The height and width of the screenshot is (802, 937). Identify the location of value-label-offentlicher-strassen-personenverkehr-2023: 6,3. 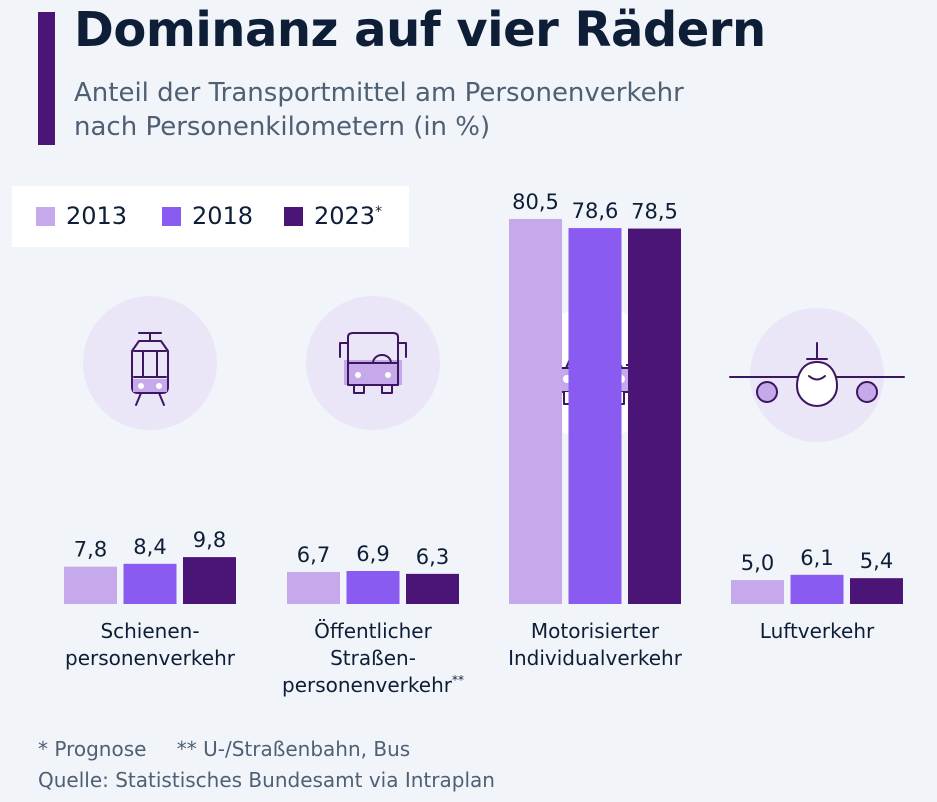
(432, 557).